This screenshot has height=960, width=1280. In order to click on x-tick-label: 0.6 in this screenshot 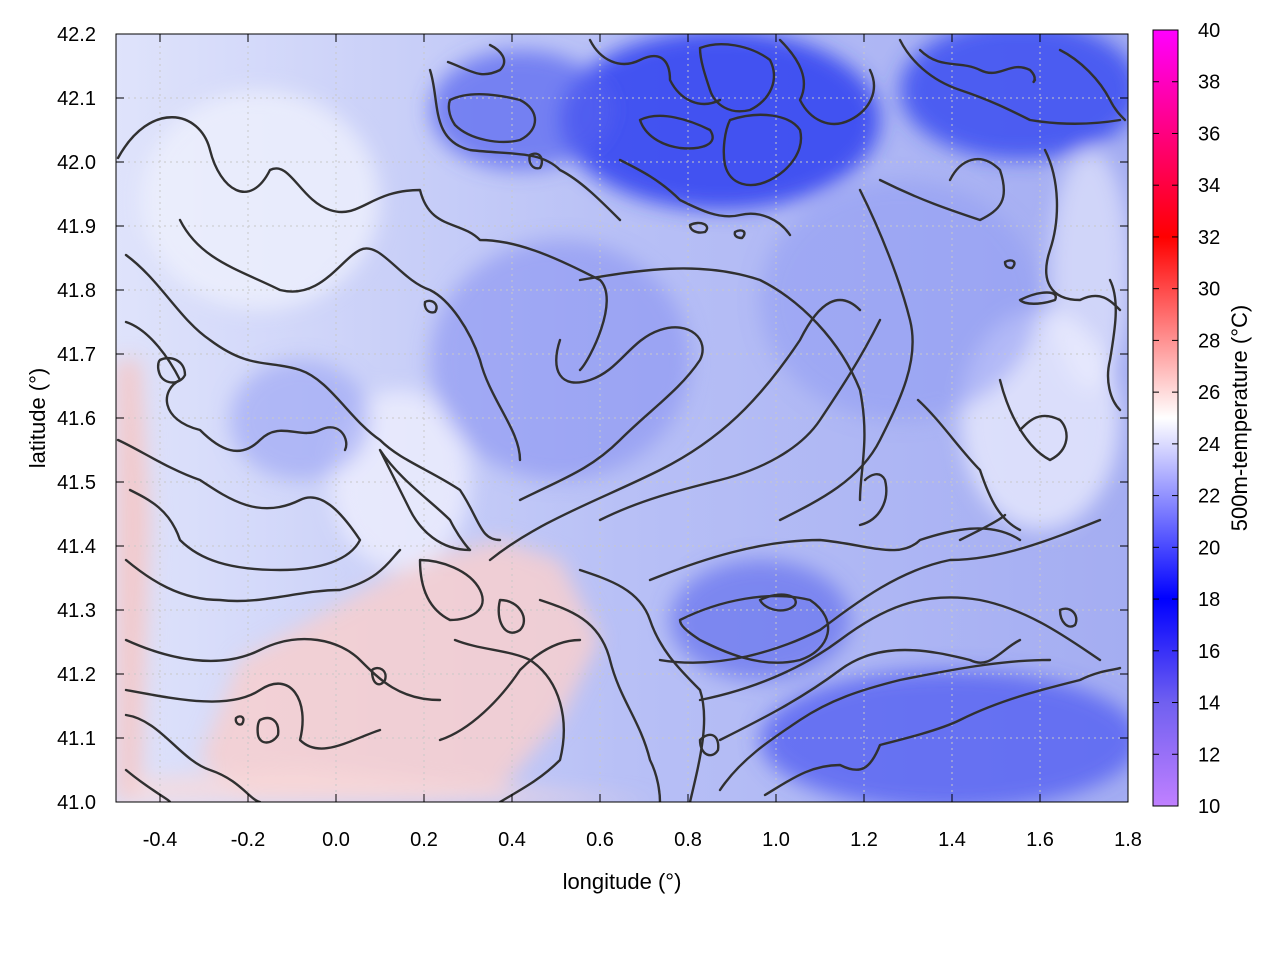, I will do `click(600, 840)`.